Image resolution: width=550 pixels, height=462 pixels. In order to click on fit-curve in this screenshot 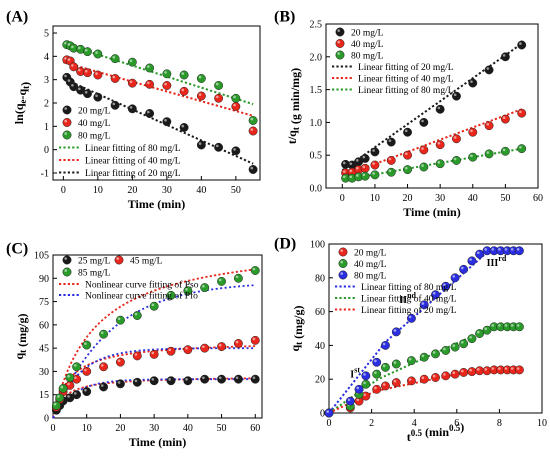, I will do `click(154, 343)`.